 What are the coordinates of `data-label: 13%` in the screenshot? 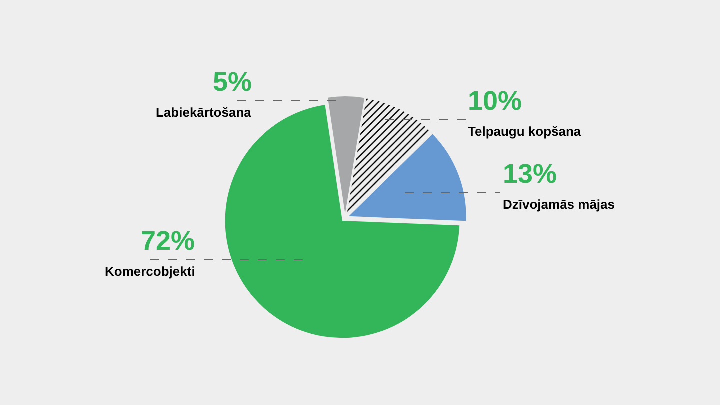 It's located at (530, 174).